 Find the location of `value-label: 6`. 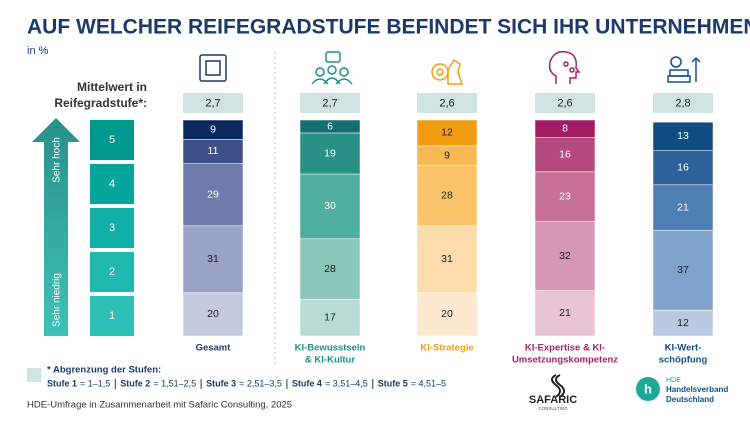

value-label: 6 is located at coordinates (330, 126).